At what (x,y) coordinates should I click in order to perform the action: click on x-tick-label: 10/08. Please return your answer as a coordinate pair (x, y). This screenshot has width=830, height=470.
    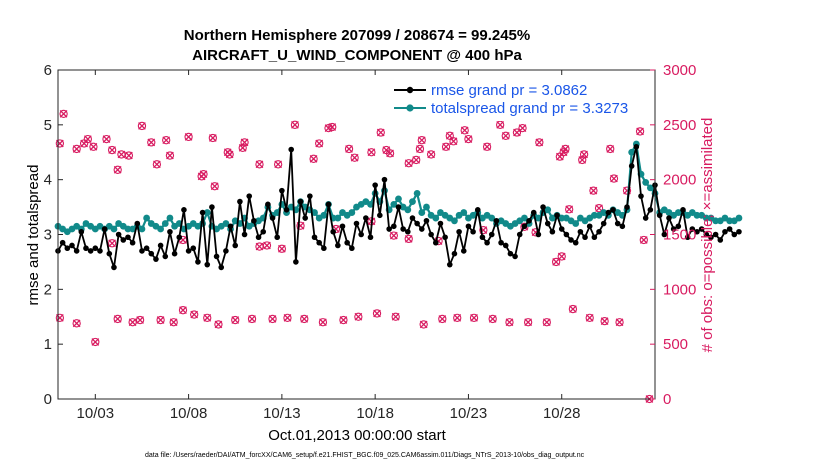
    Looking at the image, I should click on (189, 413).